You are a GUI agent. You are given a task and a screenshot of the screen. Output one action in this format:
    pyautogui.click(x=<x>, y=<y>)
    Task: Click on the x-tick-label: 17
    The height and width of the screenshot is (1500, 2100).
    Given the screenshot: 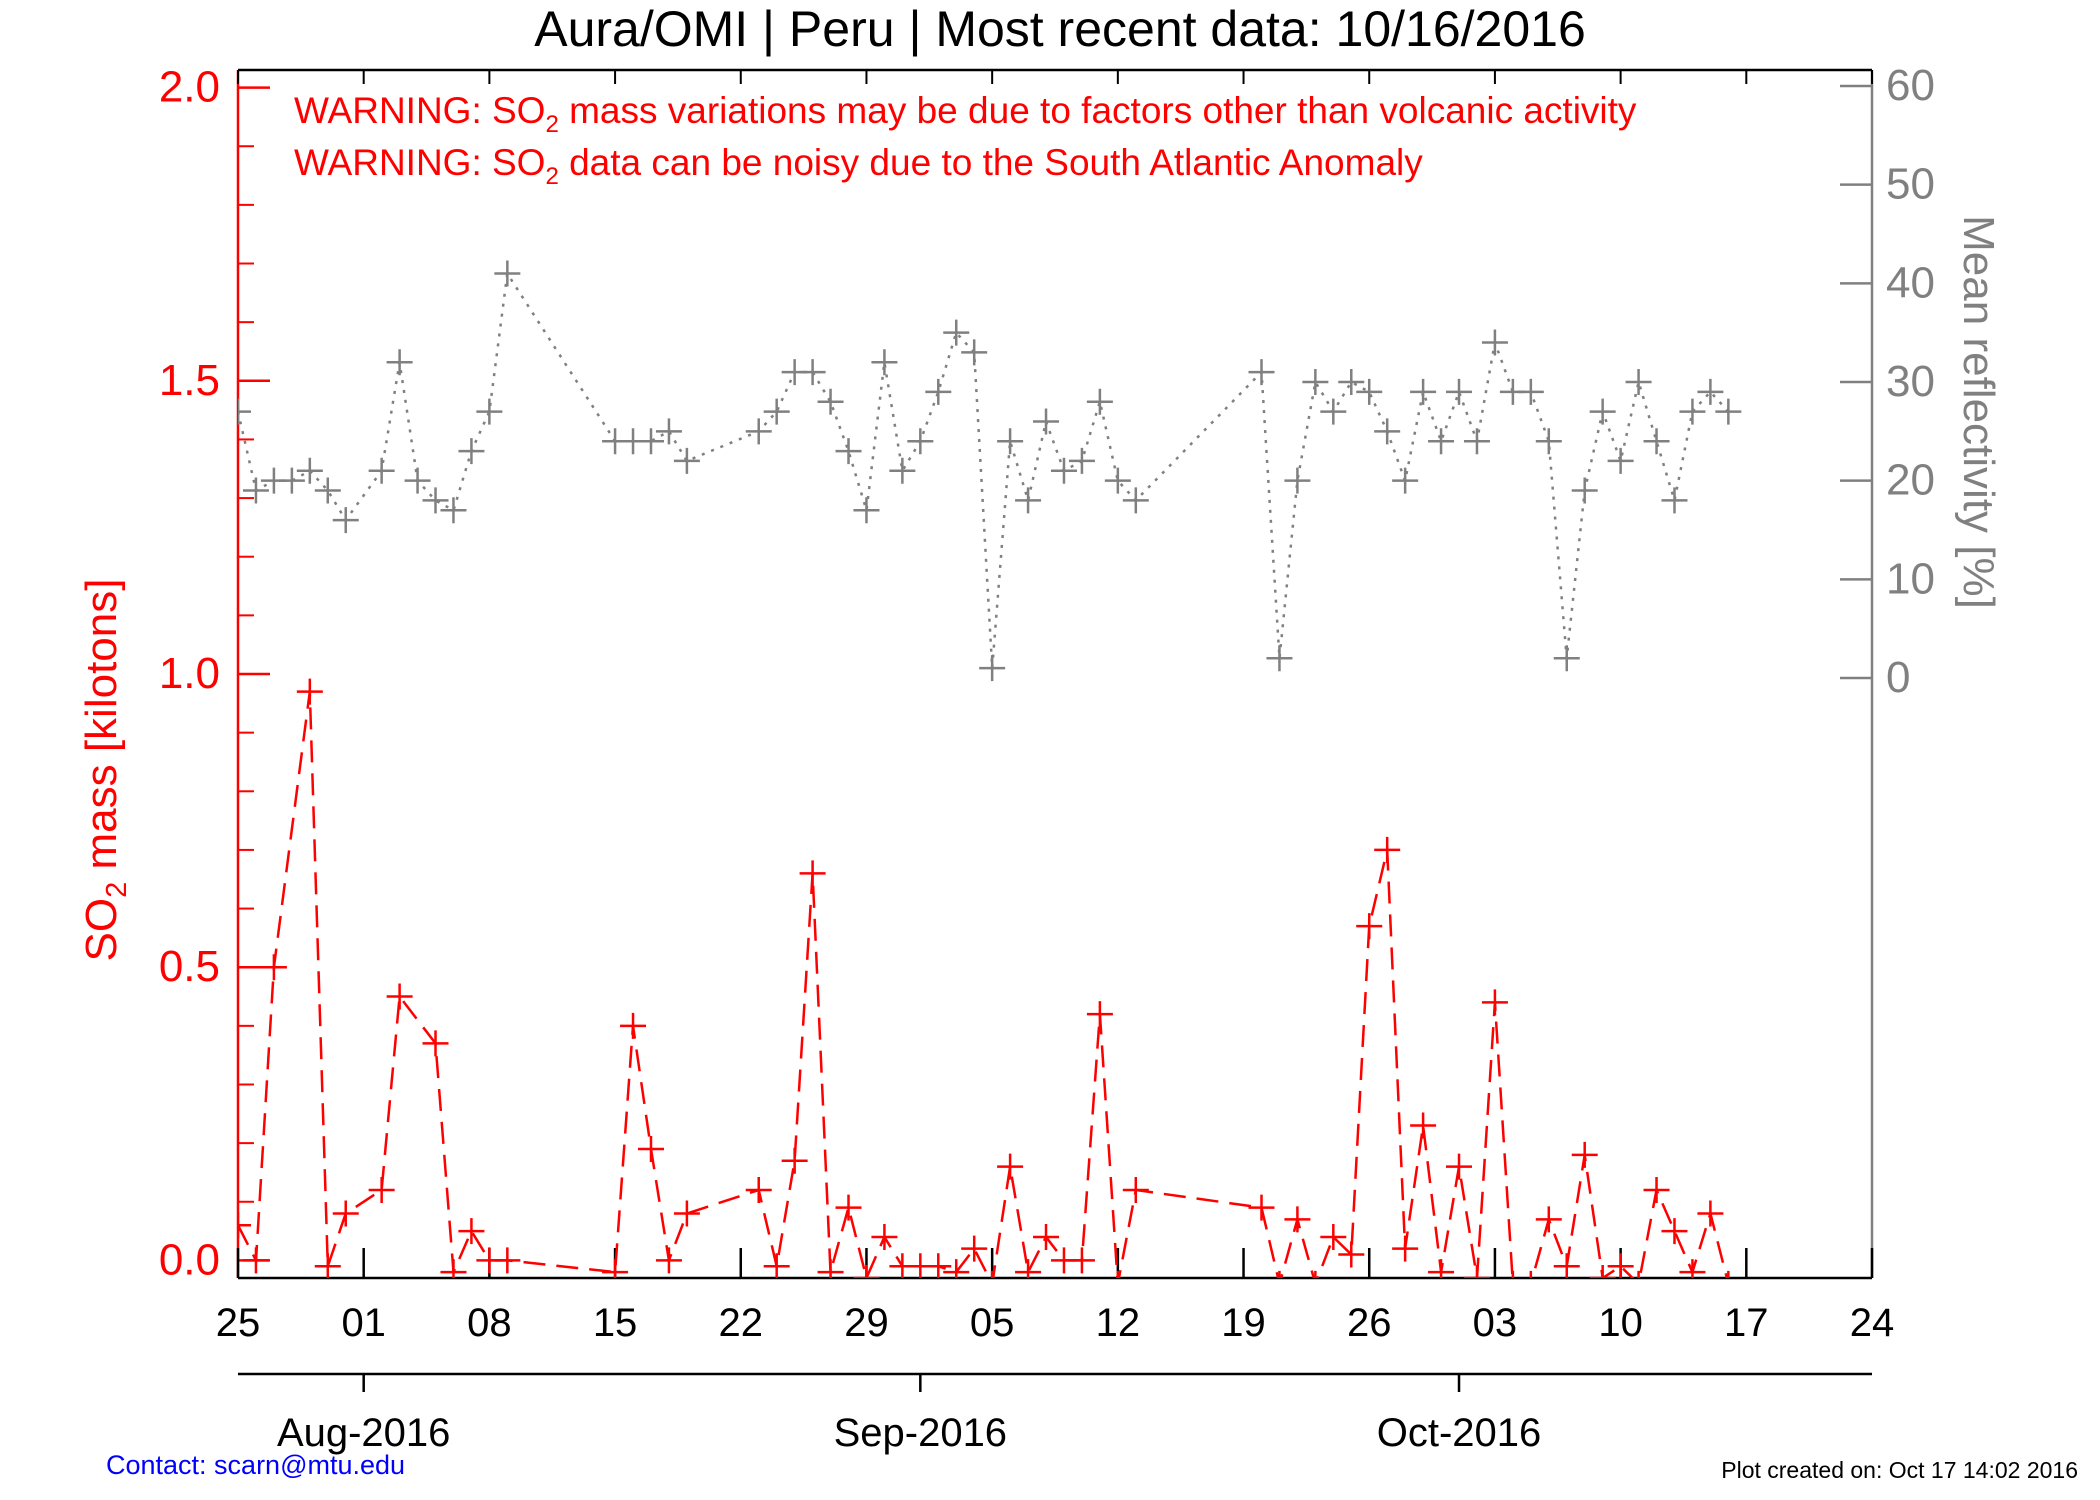 What is the action you would take?
    pyautogui.click(x=1746, y=1323)
    